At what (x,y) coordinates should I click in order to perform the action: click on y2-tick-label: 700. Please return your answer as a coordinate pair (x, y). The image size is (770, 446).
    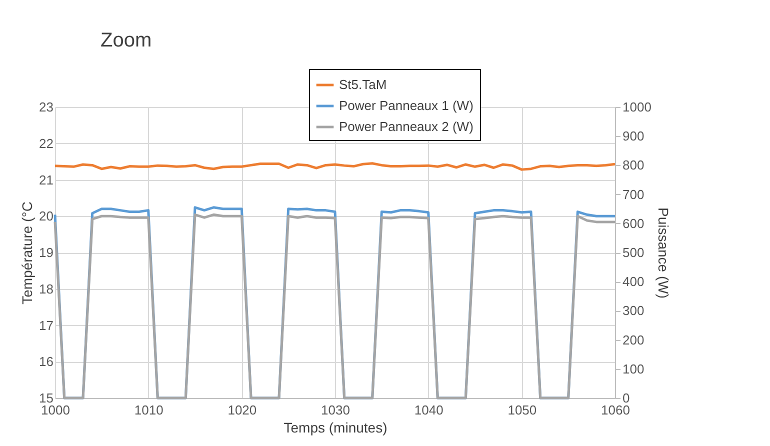
    Looking at the image, I should click on (633, 194).